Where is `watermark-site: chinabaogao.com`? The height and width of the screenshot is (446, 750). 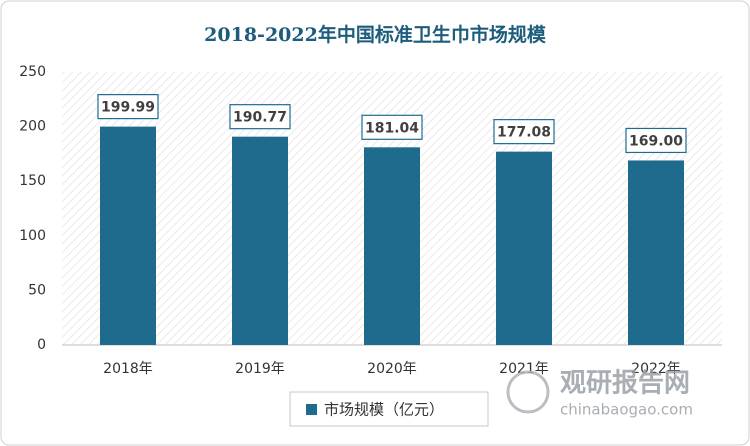
watermark-site: chinabaogao.com is located at coordinates (626, 410).